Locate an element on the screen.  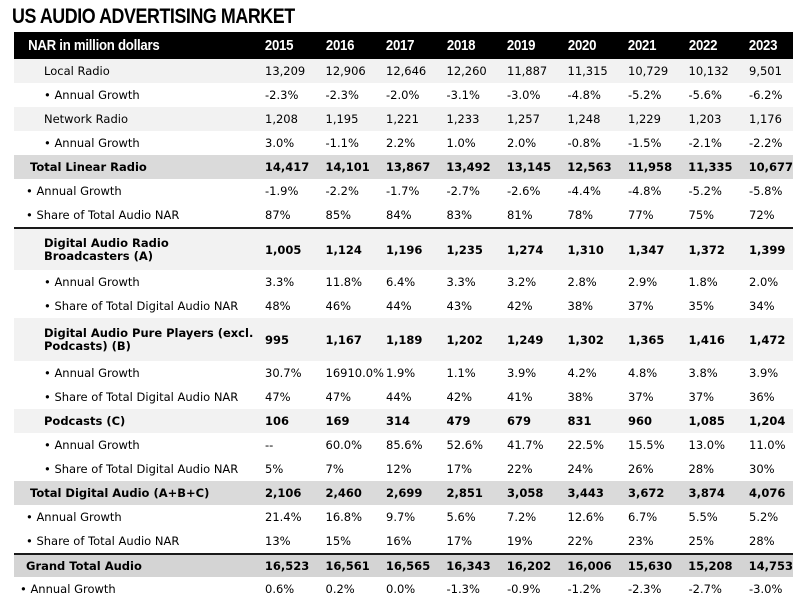
value-cell: 38% is located at coordinates (580, 306).